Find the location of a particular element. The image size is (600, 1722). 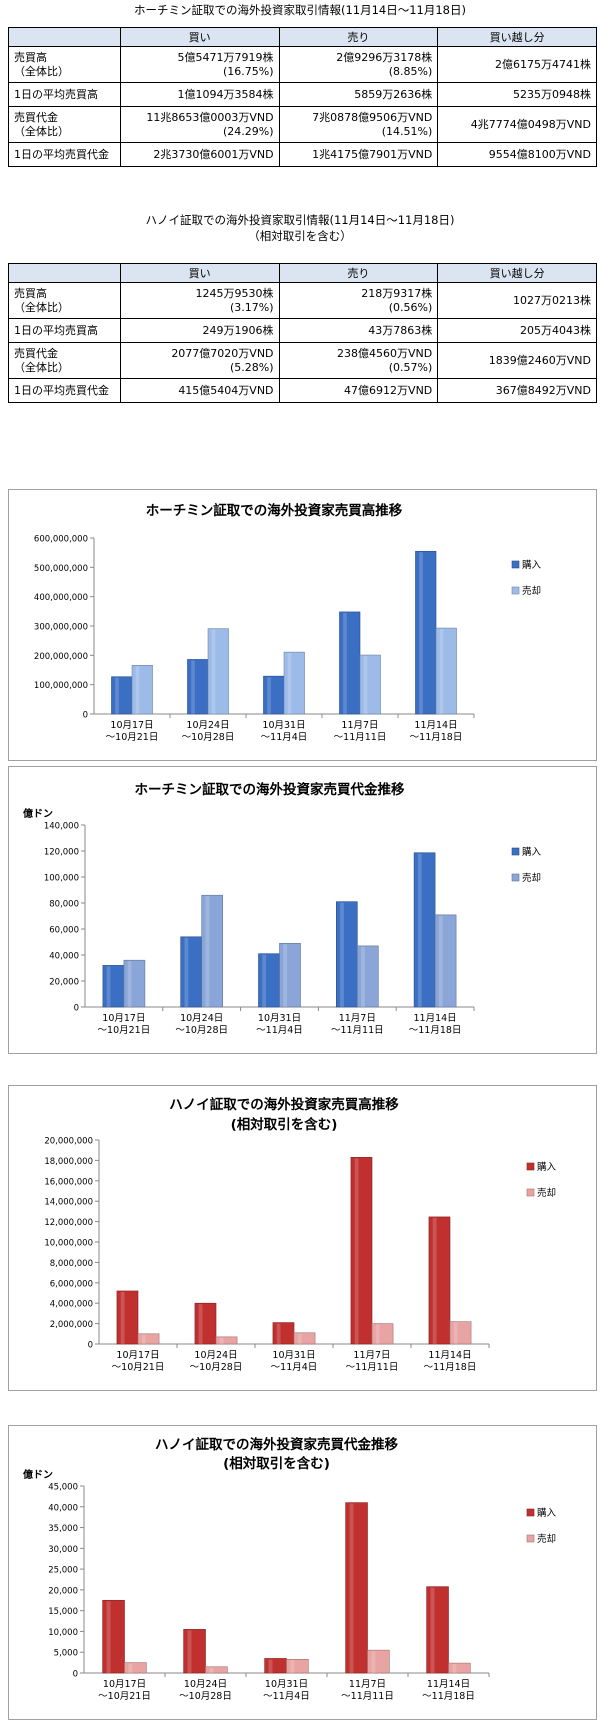

net-cell: 9554億8100万VND is located at coordinates (517, 154).